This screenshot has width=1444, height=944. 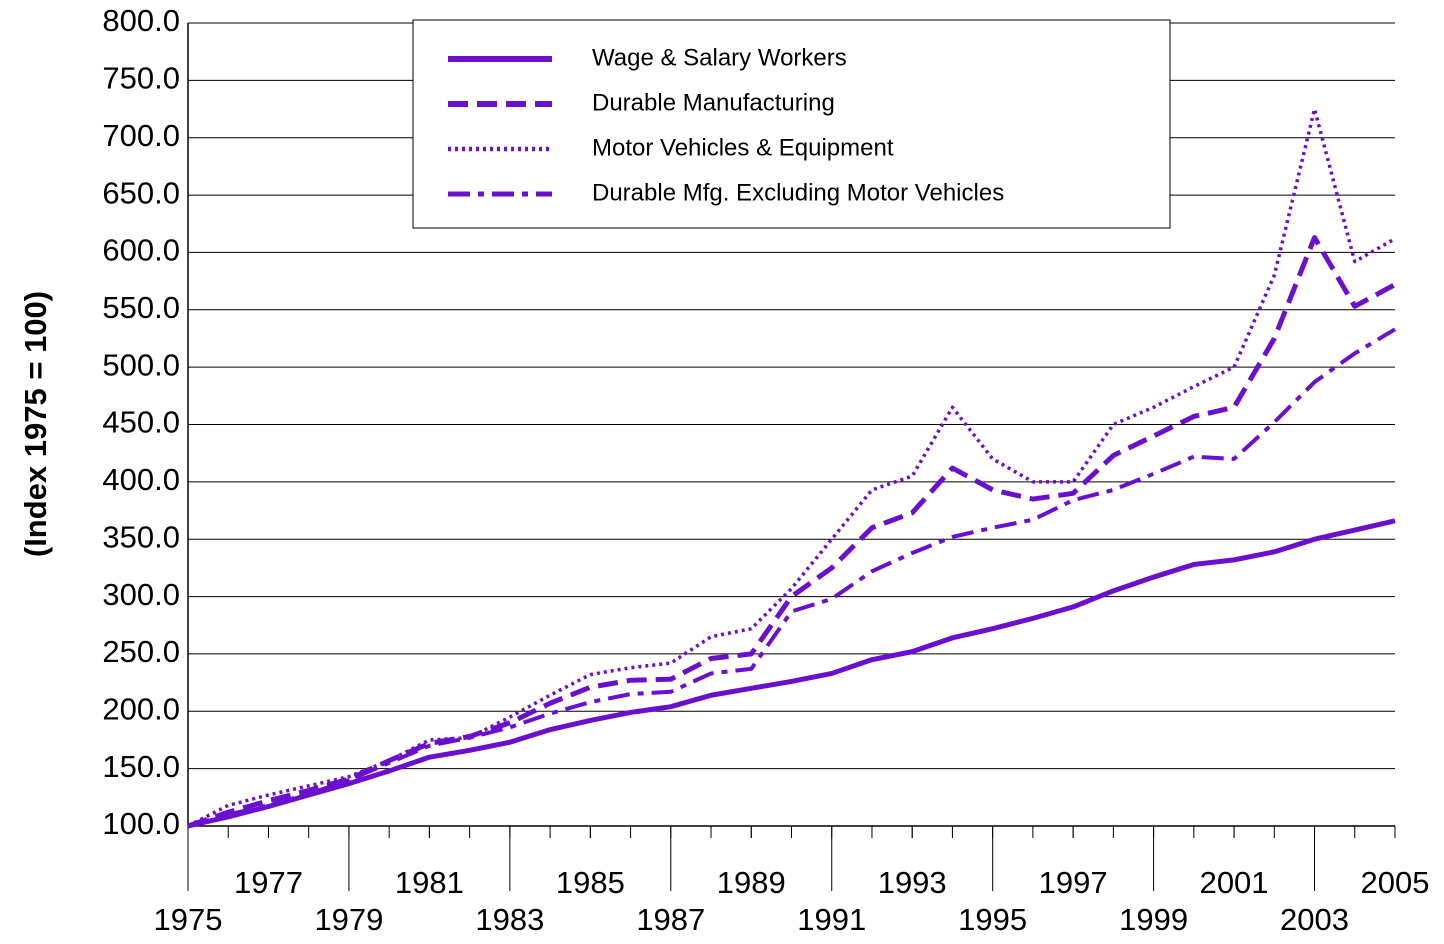 I want to click on x-tick-label: 1999, so click(x=1153, y=919).